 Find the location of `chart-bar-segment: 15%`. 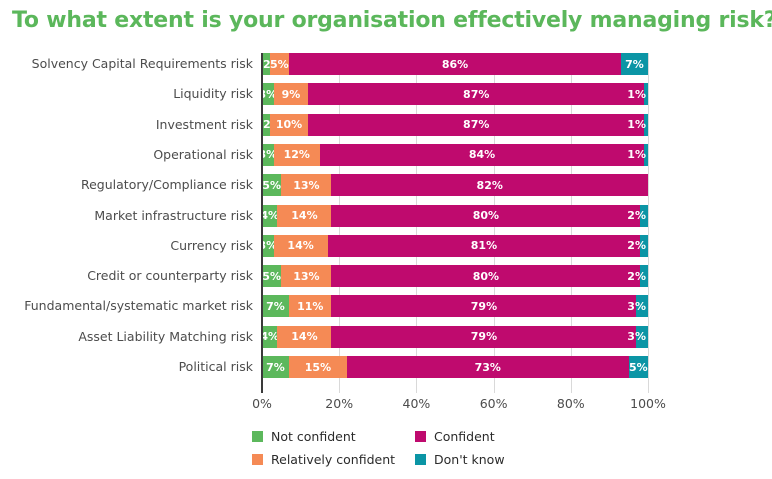

chart-bar-segment: 15% is located at coordinates (318, 367).